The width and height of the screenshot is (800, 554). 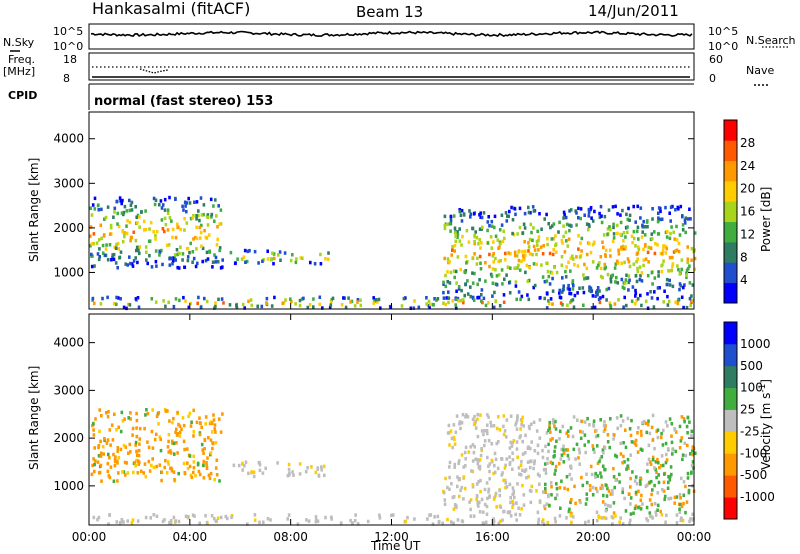 I want to click on y-tick-label: 1000, so click(x=68, y=272).